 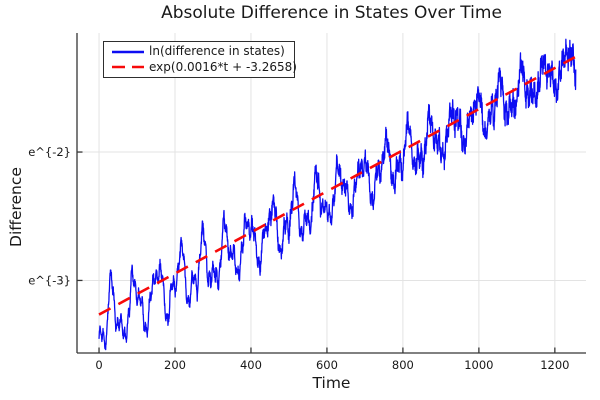 I want to click on y-axis-label: Difference, so click(x=16, y=207).